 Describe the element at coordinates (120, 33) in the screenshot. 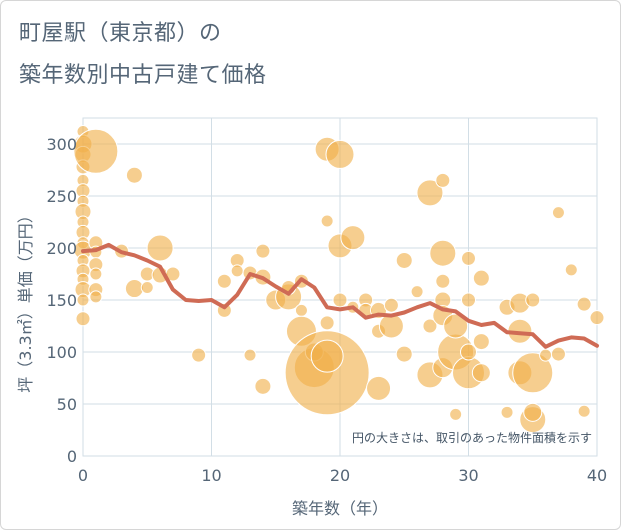

I see `chart-title-line-1: 町屋駅（東京都）の` at that location.